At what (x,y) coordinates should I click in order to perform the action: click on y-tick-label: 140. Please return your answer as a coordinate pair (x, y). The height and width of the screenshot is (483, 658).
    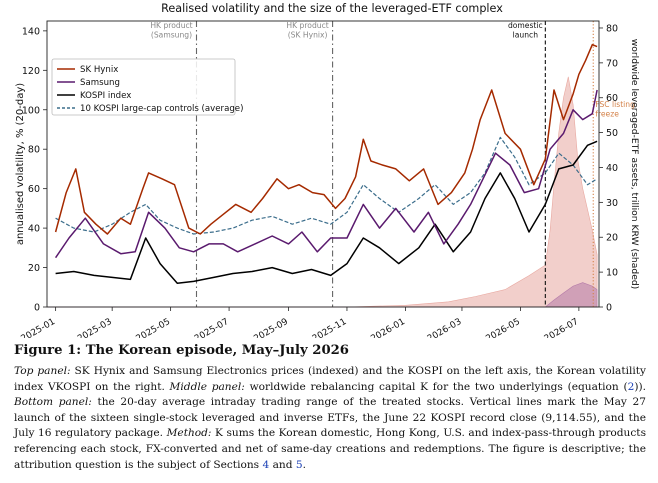
    Looking at the image, I should click on (31, 31).